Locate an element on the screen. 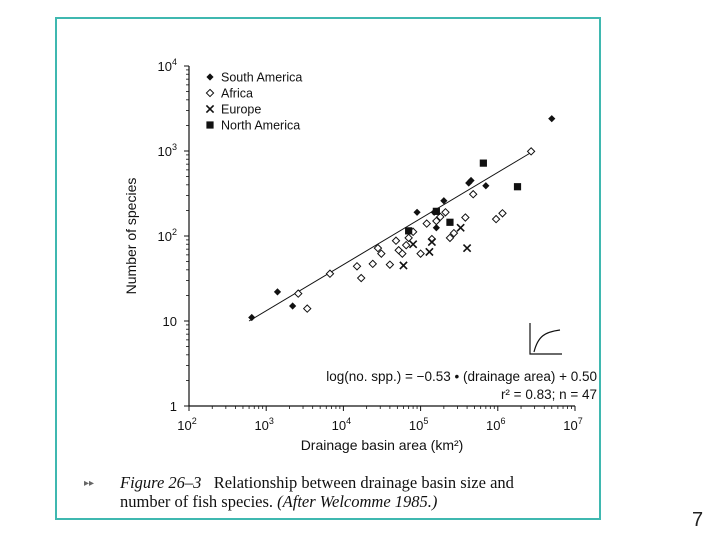 This screenshot has height=540, width=720. legend-label: South America is located at coordinates (261, 78).